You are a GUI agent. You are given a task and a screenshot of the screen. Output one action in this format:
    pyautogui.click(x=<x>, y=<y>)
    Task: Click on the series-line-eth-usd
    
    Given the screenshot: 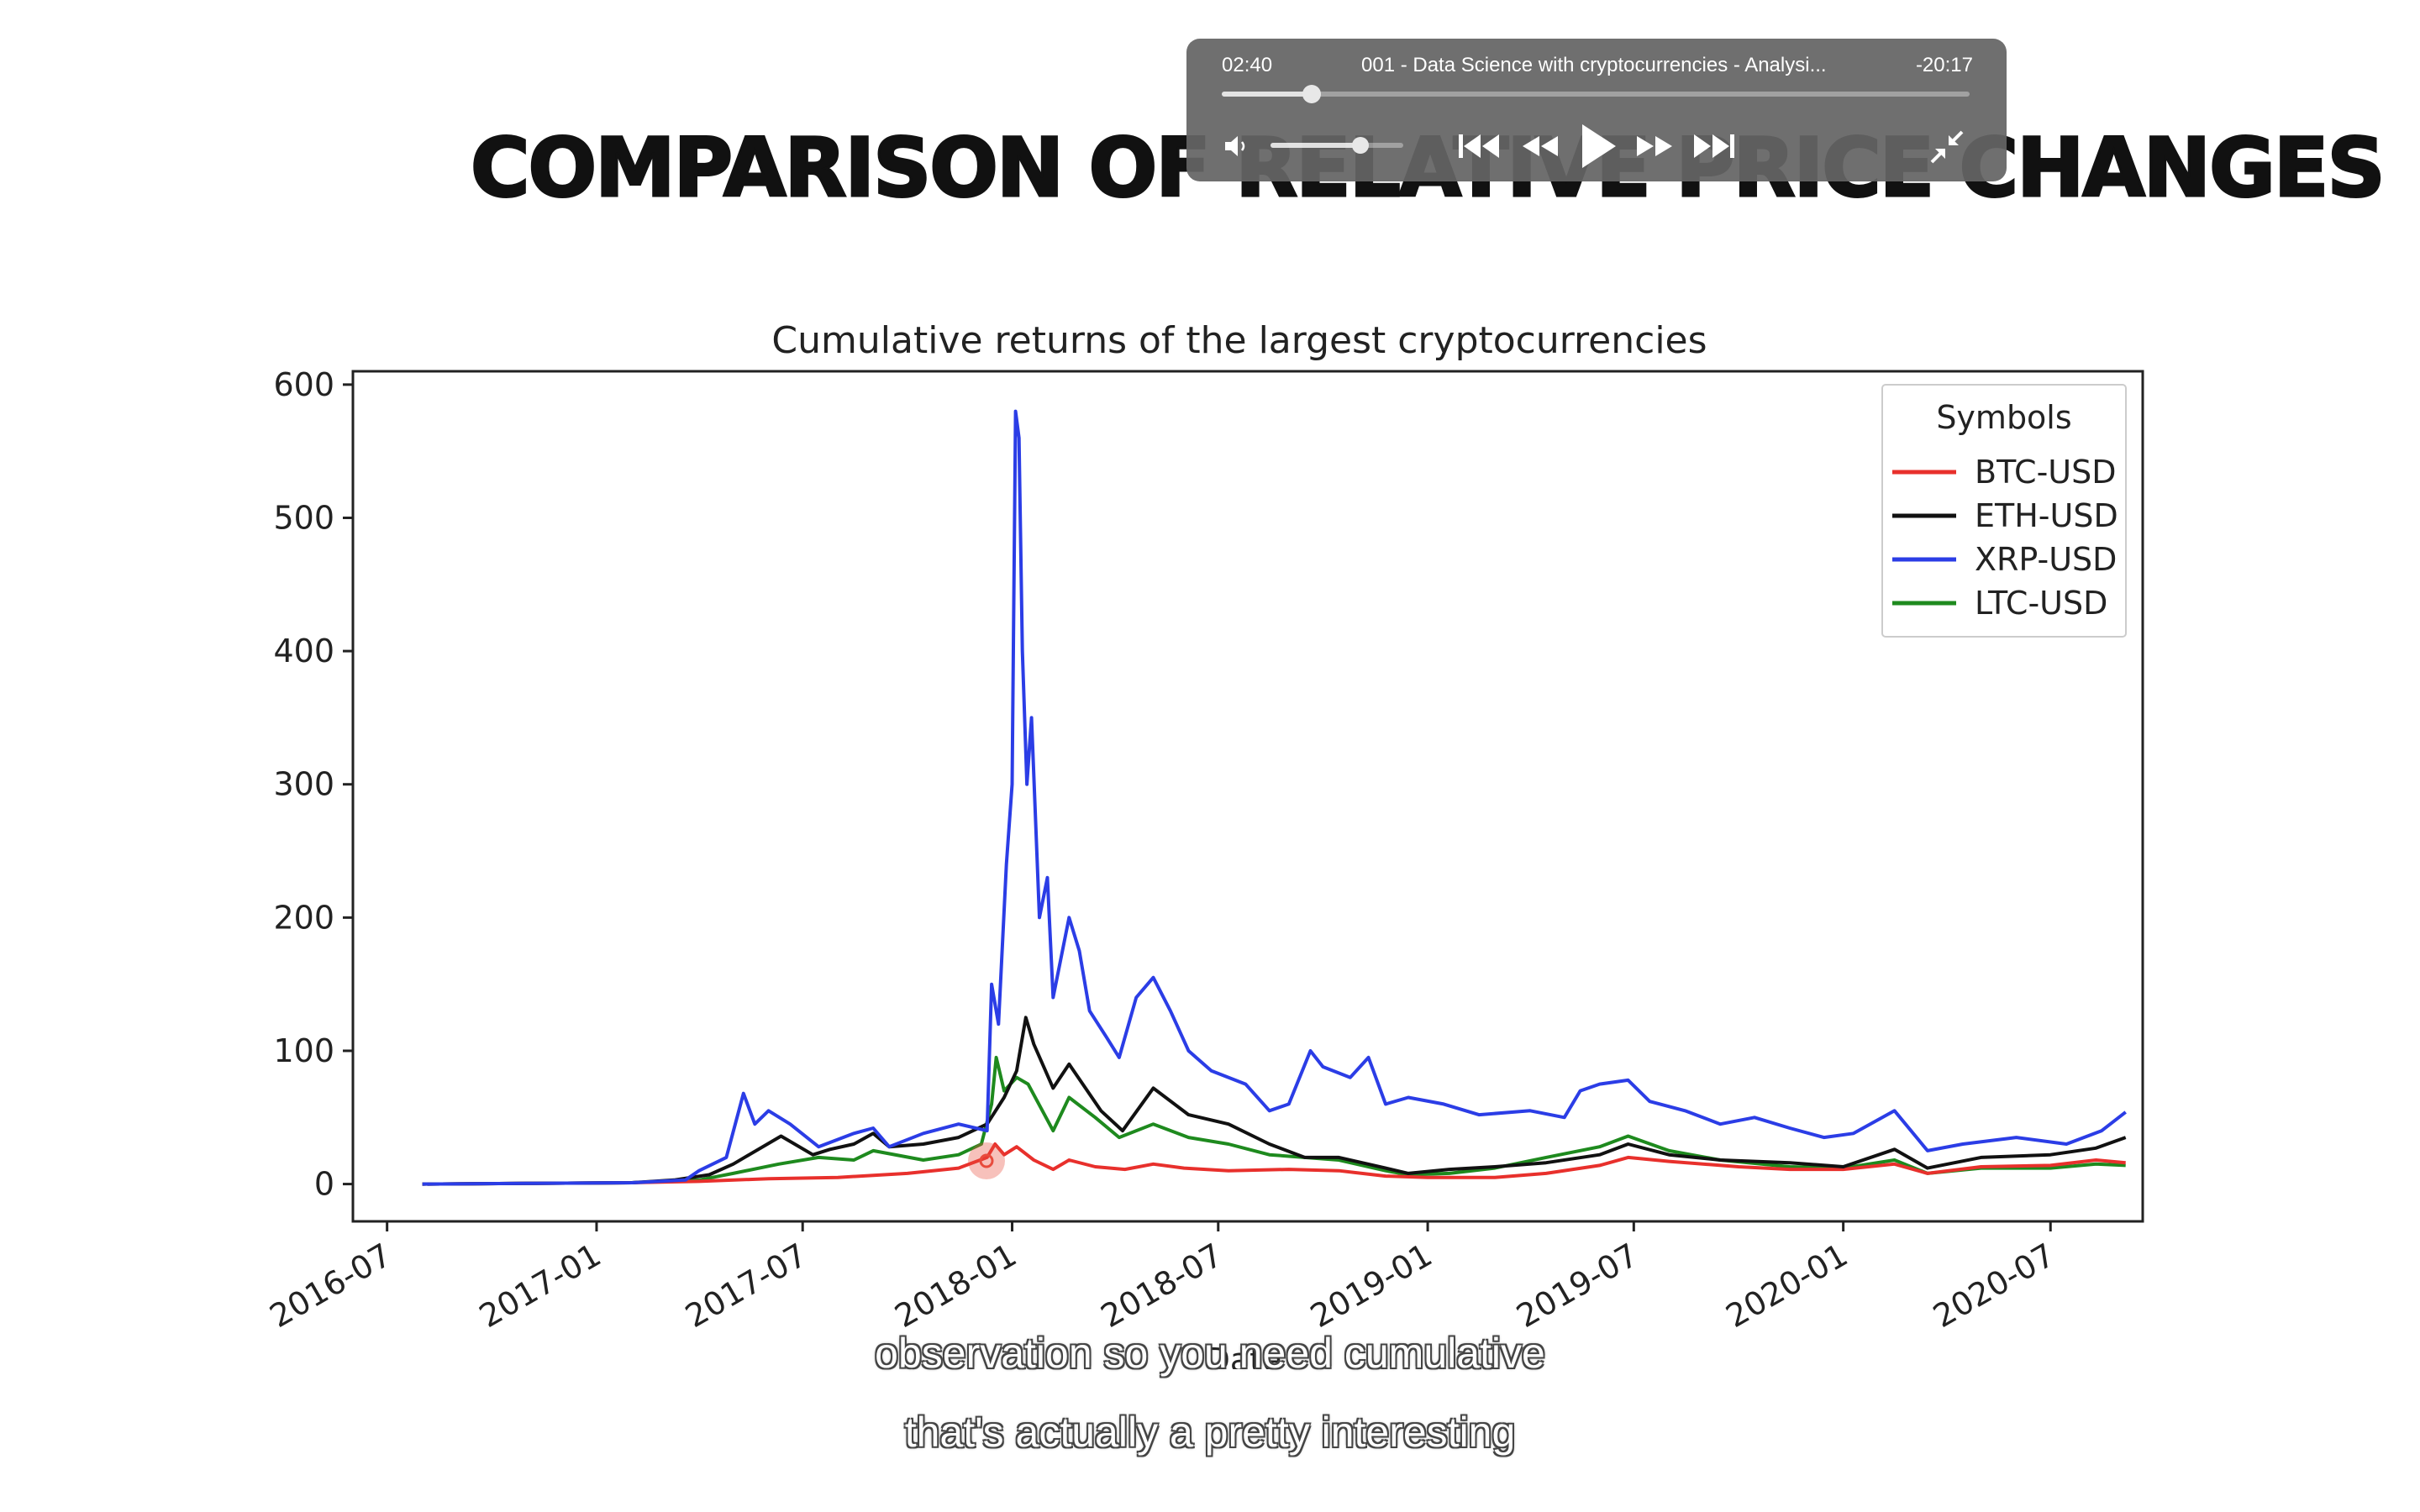 What is the action you would take?
    pyautogui.click(x=1274, y=1101)
    